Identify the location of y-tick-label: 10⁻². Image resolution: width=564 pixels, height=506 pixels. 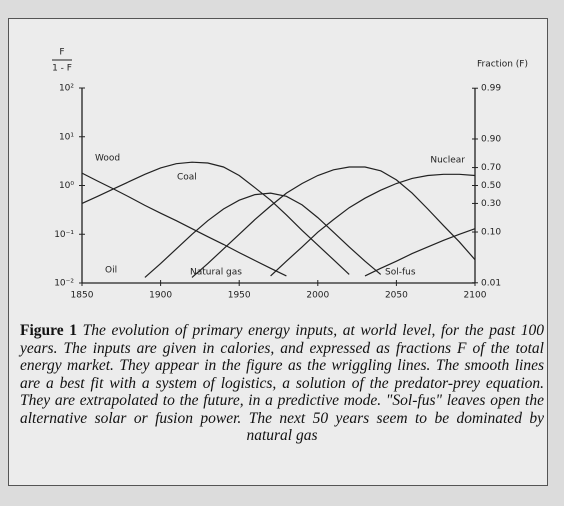
(64, 284).